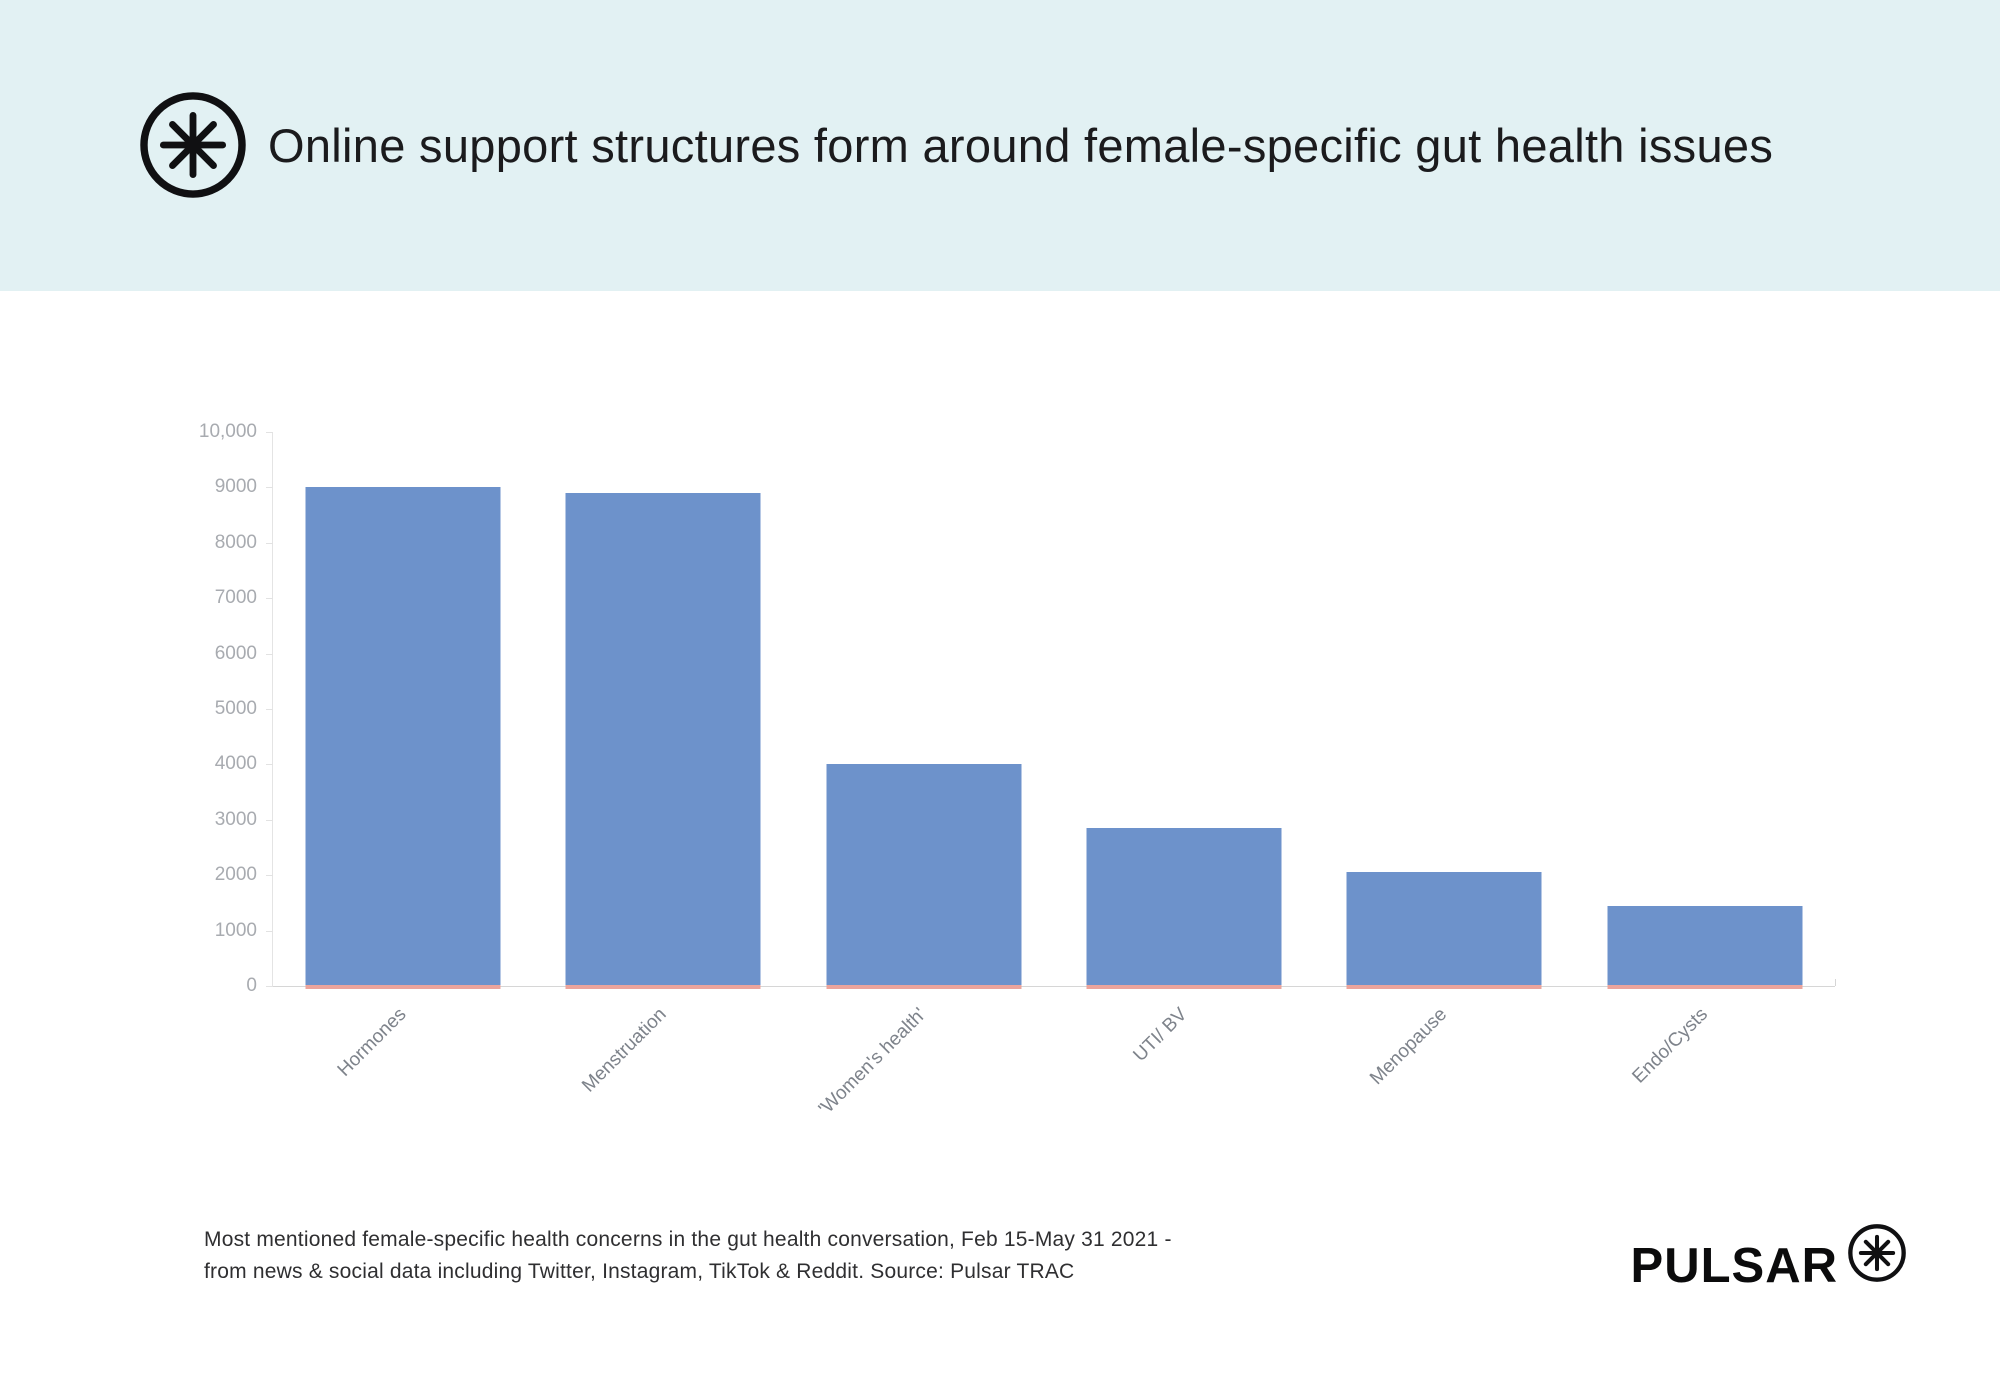  What do you see at coordinates (235, 875) in the screenshot?
I see `y-axis-tick-label: 2000` at bounding box center [235, 875].